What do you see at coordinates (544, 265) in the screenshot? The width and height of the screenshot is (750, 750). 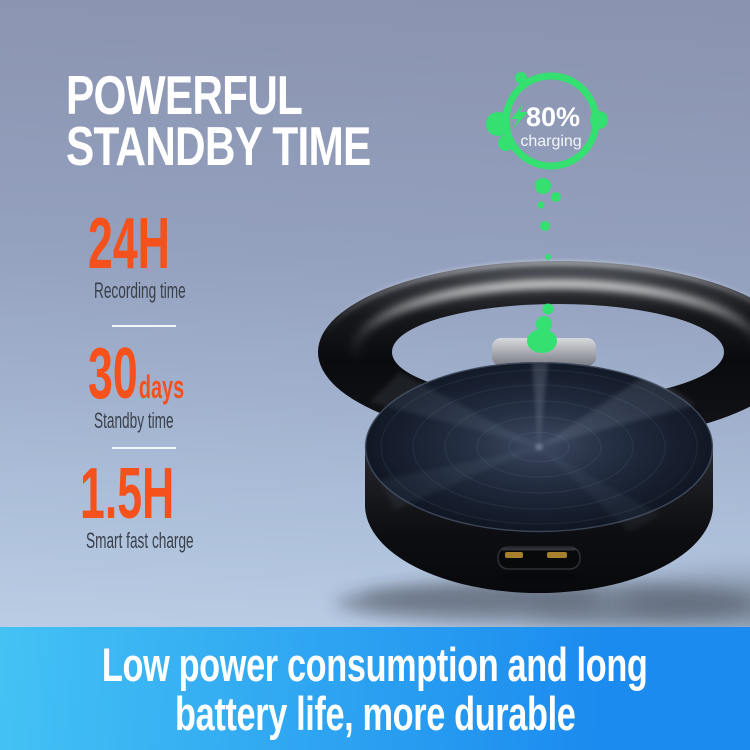 I see `charging-bubbles` at bounding box center [544, 265].